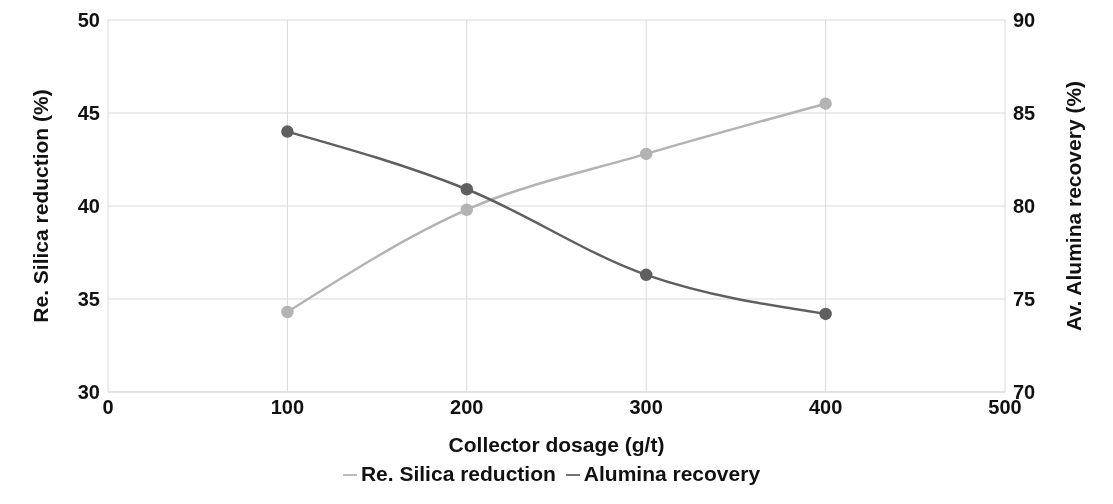  Describe the element at coordinates (1024, 206) in the screenshot. I see `y2-tick-label: 80` at that location.